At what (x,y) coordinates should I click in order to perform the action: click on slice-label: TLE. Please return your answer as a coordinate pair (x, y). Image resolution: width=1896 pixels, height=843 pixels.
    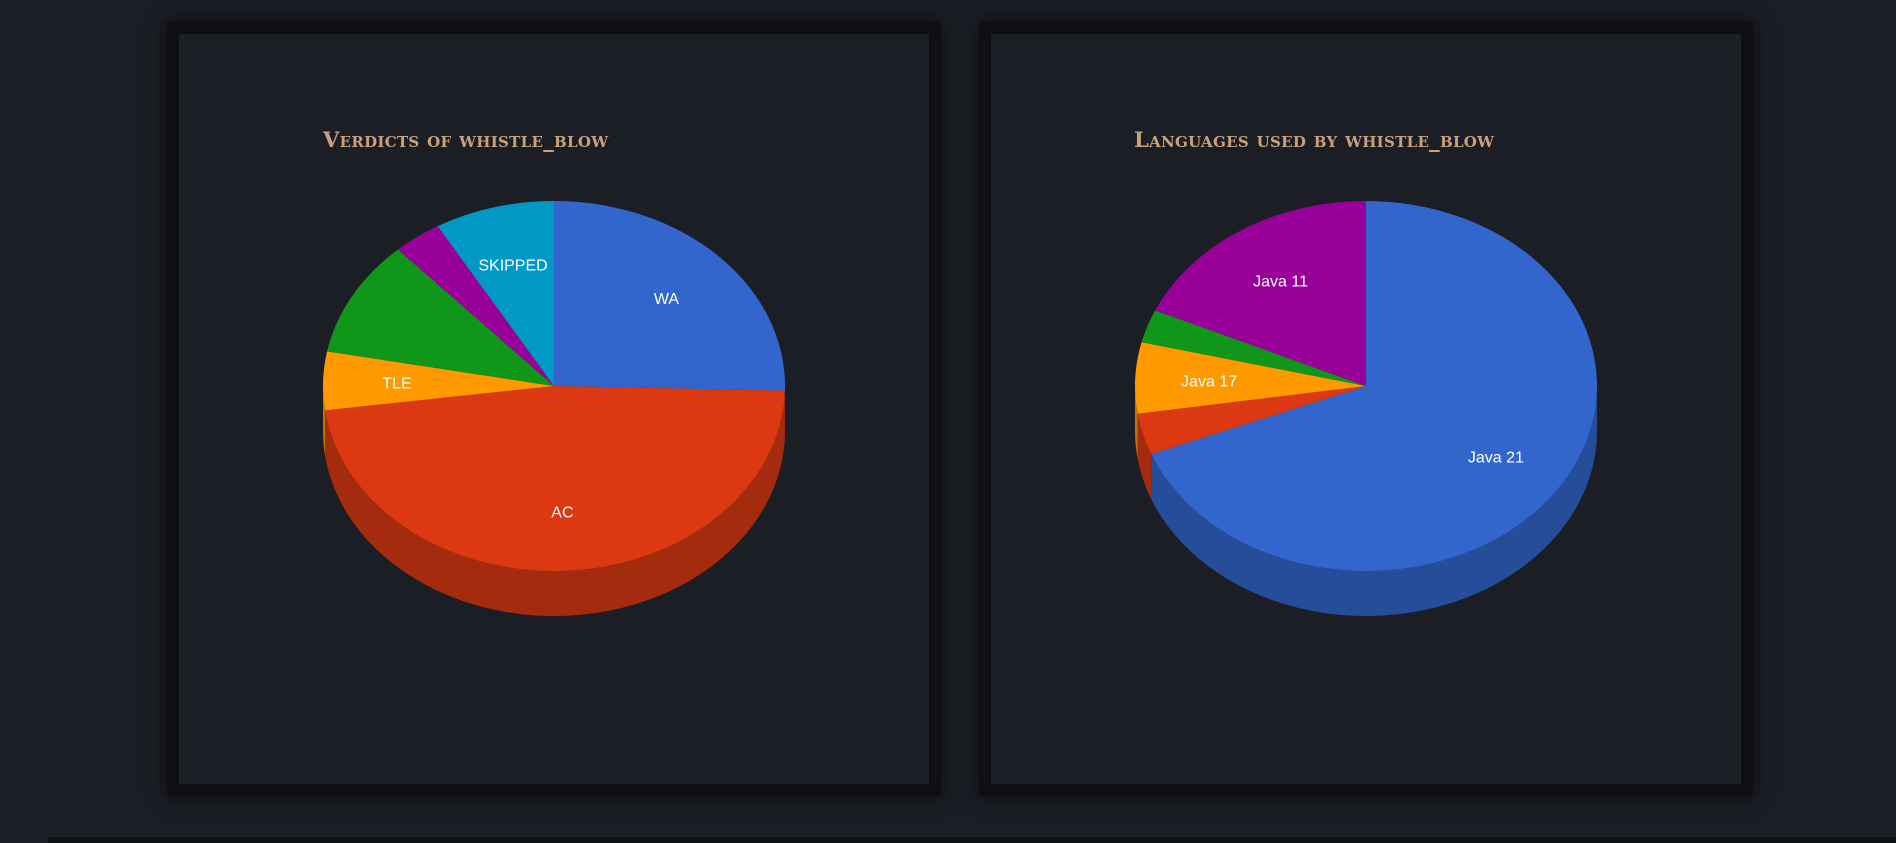
    Looking at the image, I should click on (396, 383).